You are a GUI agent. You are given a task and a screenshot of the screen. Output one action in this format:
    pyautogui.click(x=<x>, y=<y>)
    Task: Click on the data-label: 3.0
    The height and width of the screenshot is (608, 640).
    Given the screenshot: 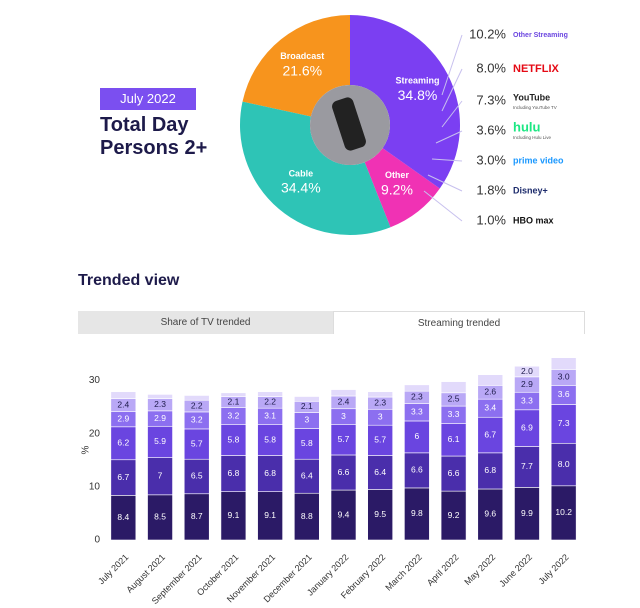 What is the action you would take?
    pyautogui.click(x=564, y=377)
    